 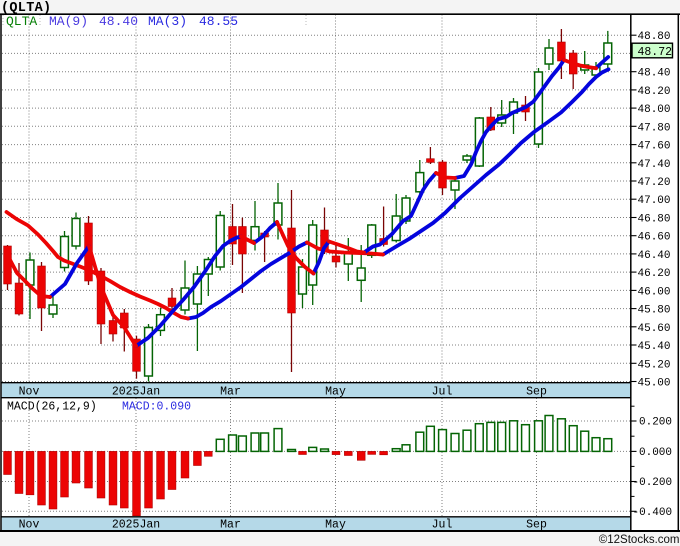 What do you see at coordinates (653, 513) in the screenshot?
I see `svg-text: -0.400` at bounding box center [653, 513].